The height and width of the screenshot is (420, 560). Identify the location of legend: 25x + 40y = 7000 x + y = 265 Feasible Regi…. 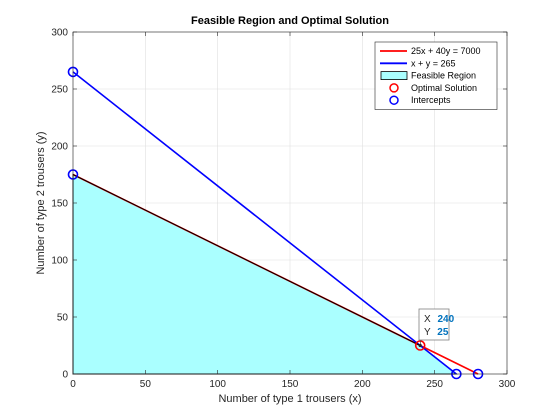
(436, 75).